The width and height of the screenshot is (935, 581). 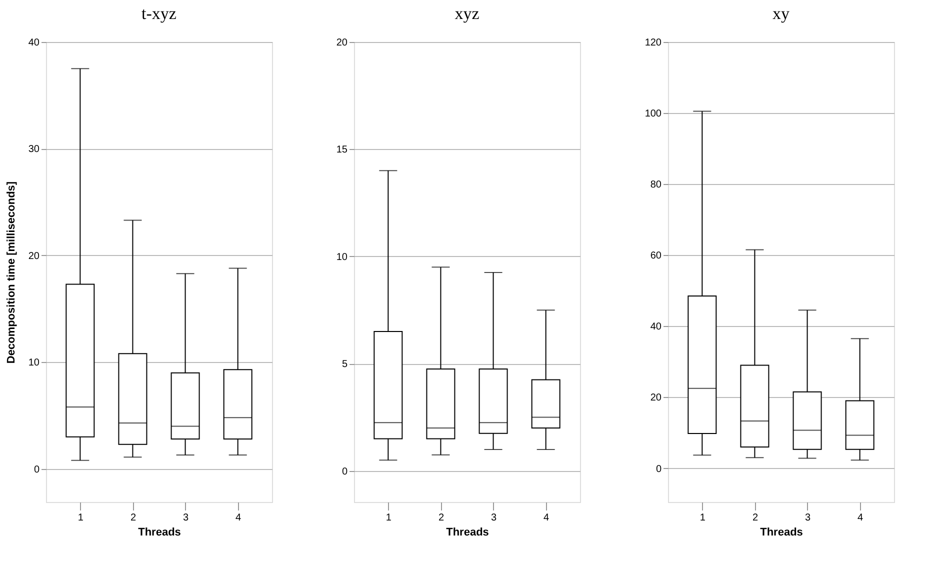 I want to click on chart-title: xyz, so click(x=467, y=13).